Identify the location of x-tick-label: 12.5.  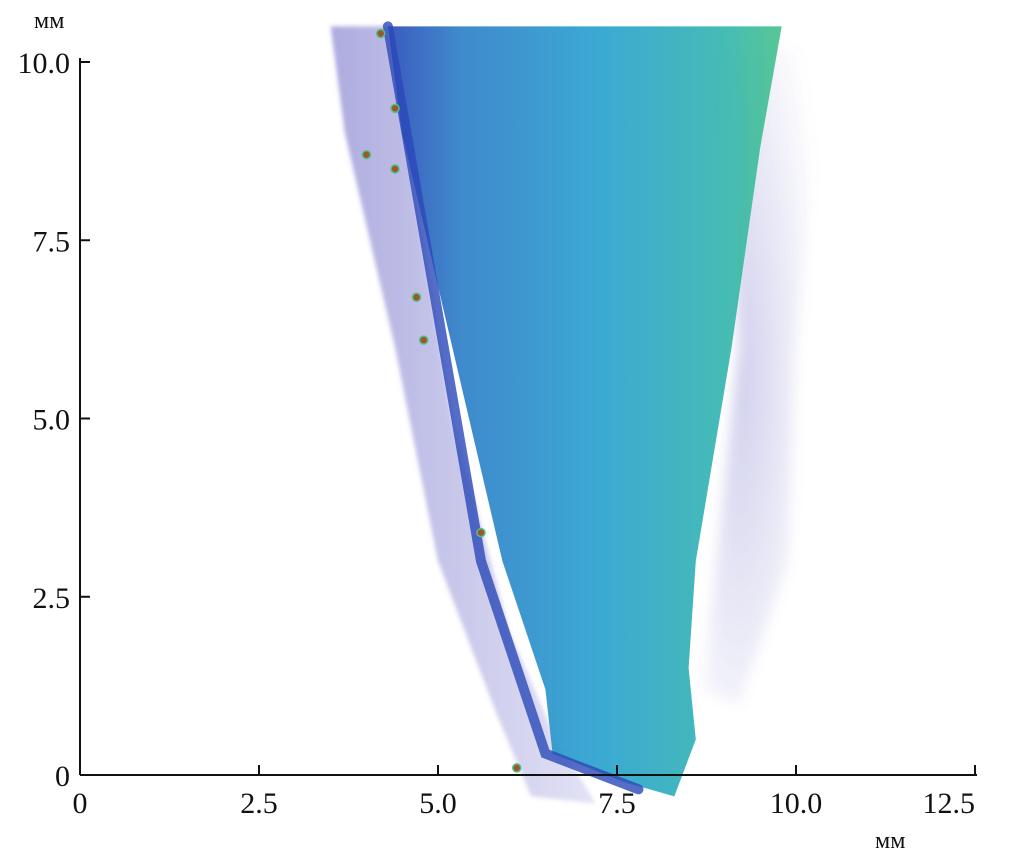
(949, 803).